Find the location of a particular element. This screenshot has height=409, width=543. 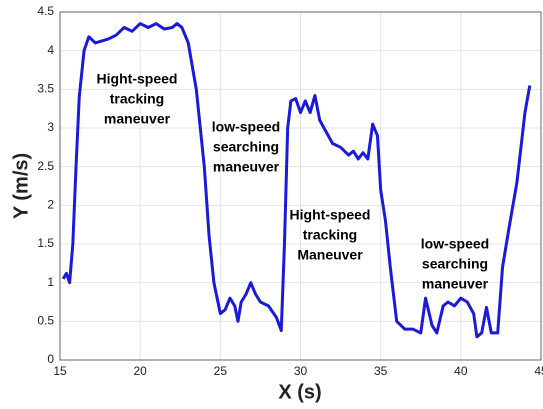

y-tick-label: 1 is located at coordinates (50, 282).